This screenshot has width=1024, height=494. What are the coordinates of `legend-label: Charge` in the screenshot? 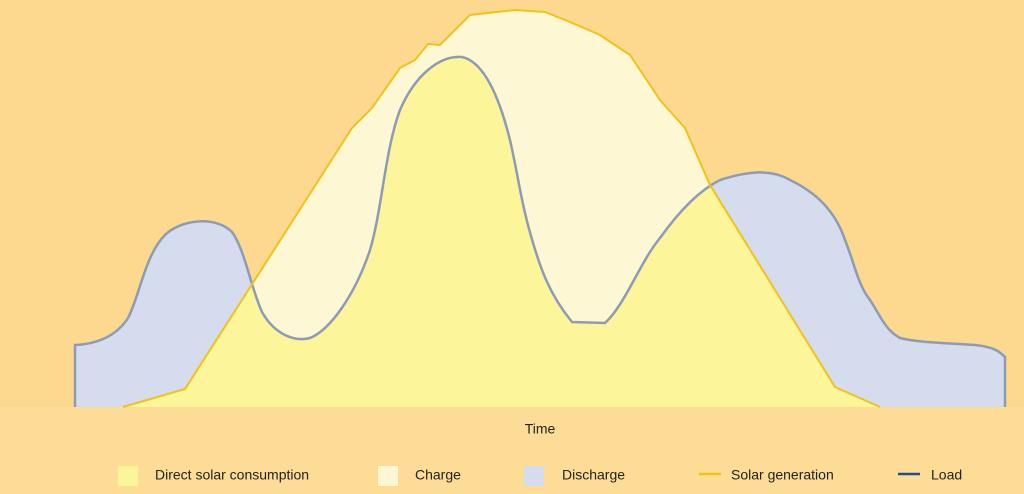 It's located at (438, 475).